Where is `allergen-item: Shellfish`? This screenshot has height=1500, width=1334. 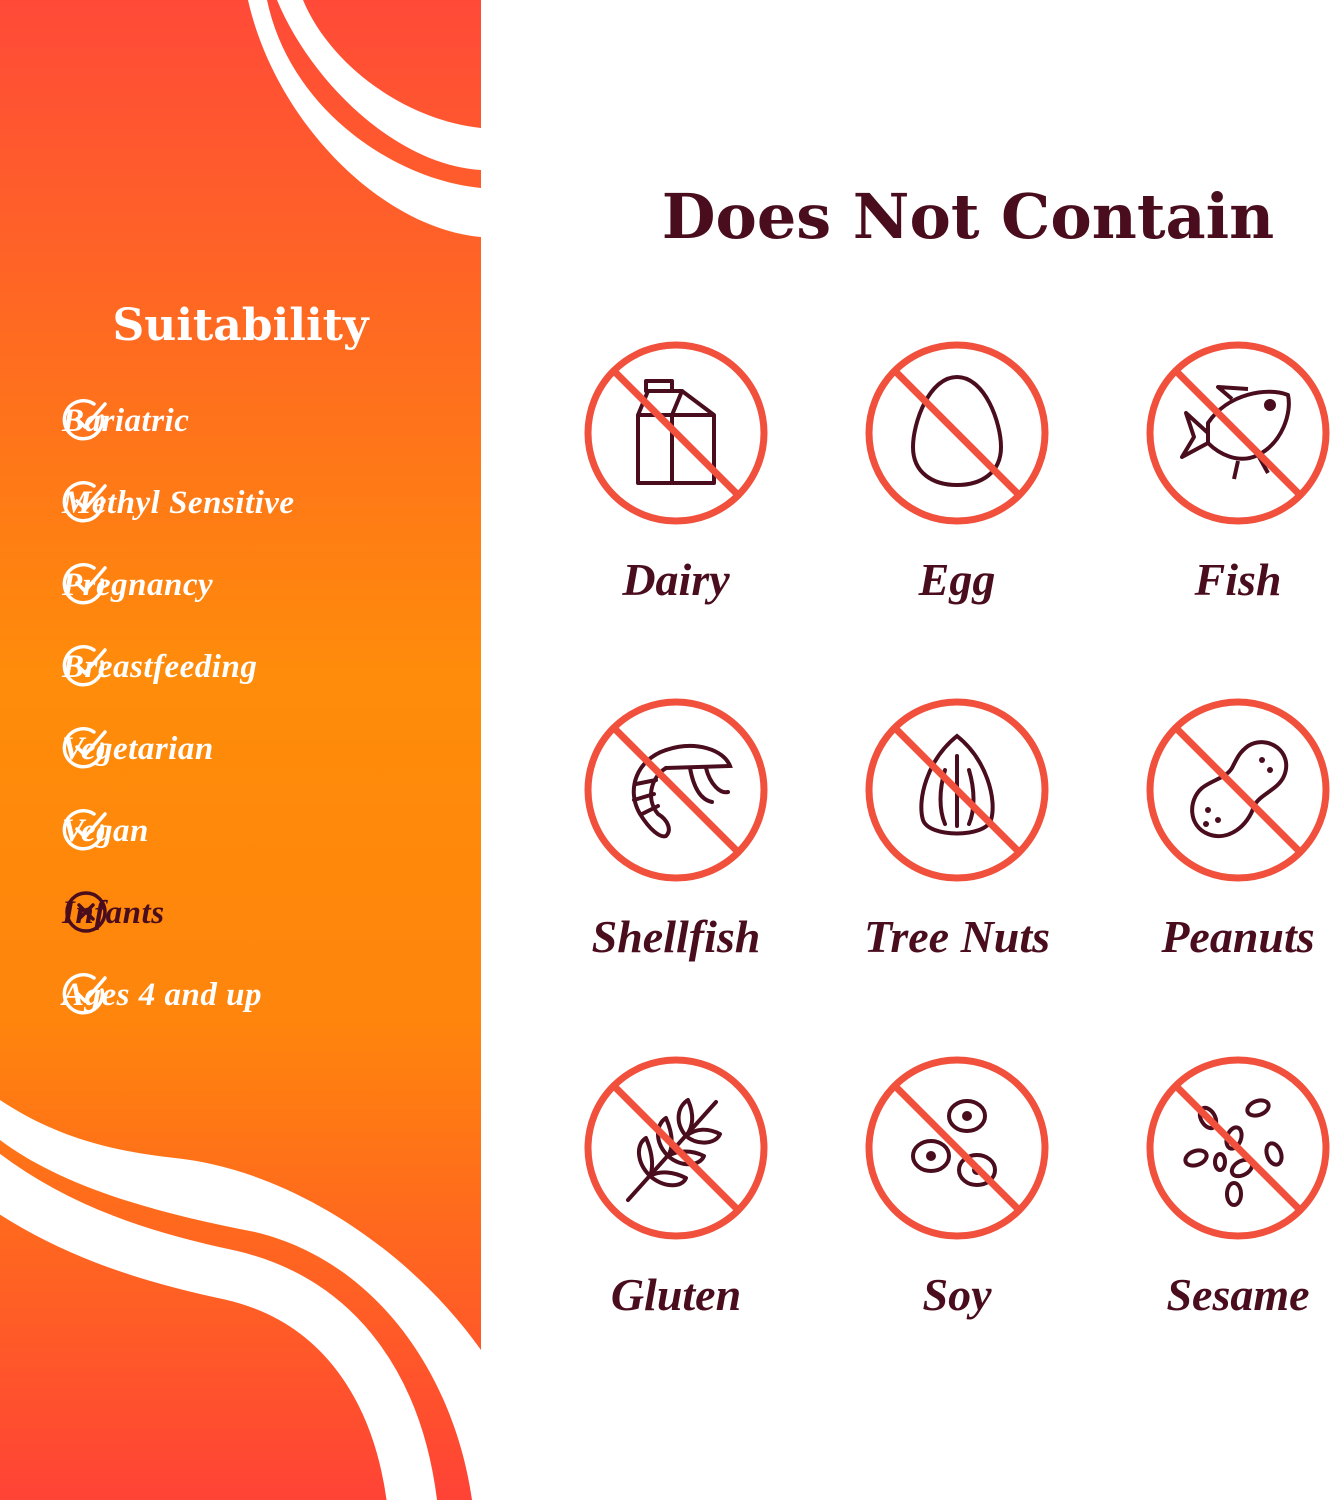 allergen-item: Shellfish is located at coordinates (676, 828).